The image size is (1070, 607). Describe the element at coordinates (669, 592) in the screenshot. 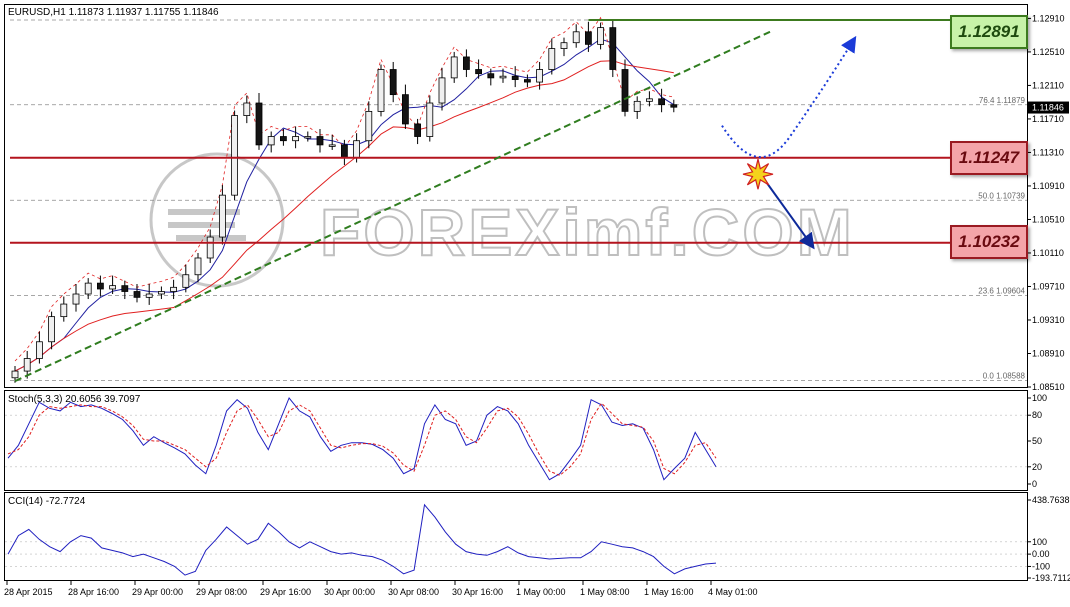

I see `time-tick-label: 1 May 16:00` at that location.